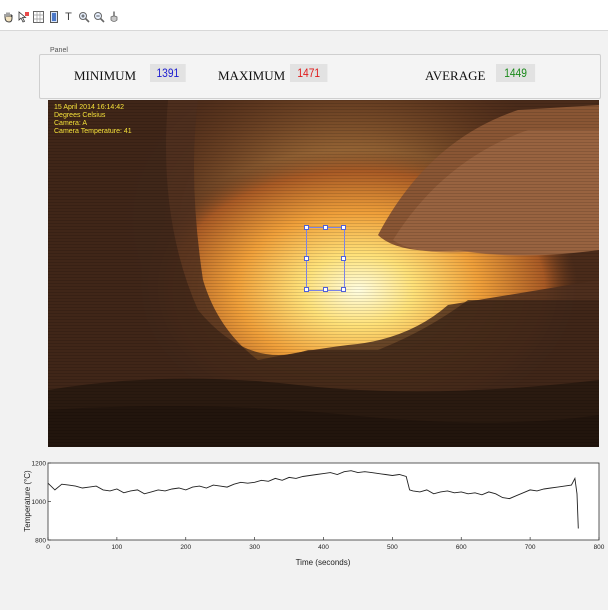 Image resolution: width=608 pixels, height=610 pixels. What do you see at coordinates (304, 15) in the screenshot?
I see `figure-toolbar-bar: T` at bounding box center [304, 15].